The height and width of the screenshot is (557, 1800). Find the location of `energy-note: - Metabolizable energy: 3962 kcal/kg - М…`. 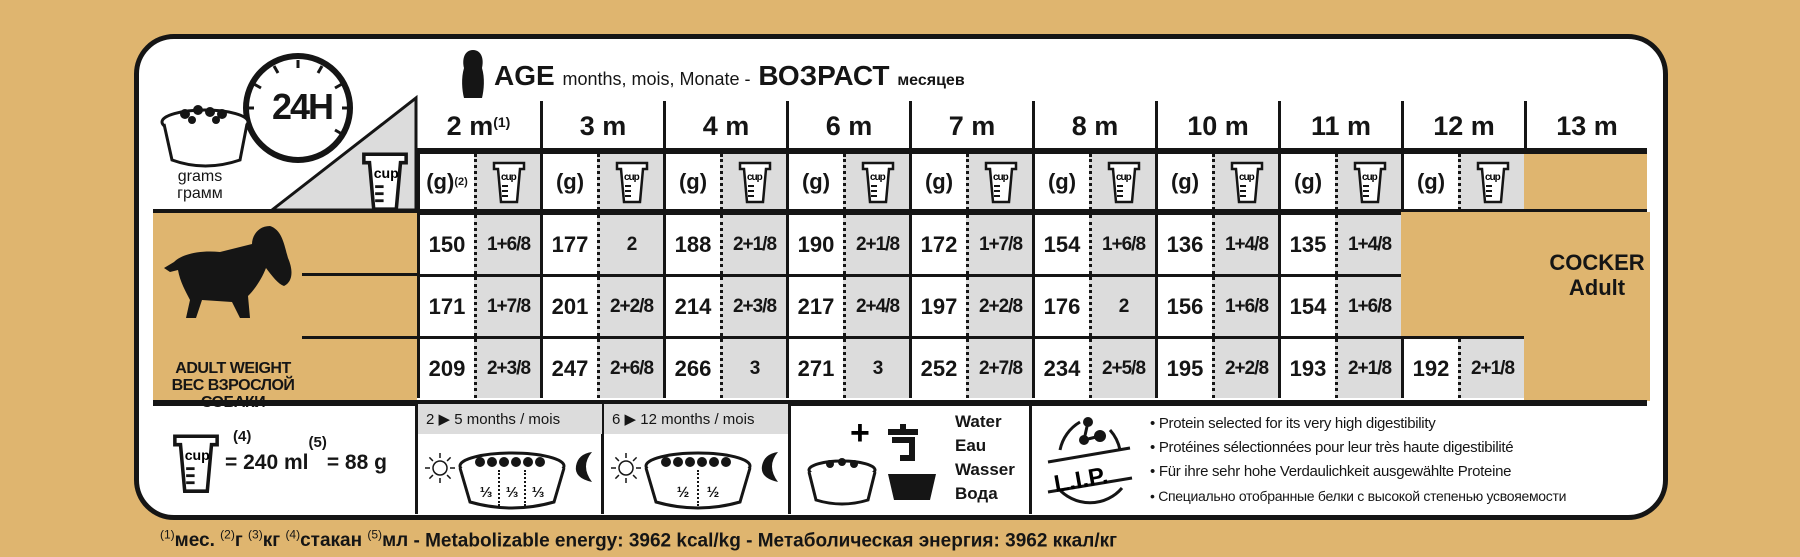

energy-note: - Metabolizable energy: 3962 kcal/kg - М… is located at coordinates (765, 541).